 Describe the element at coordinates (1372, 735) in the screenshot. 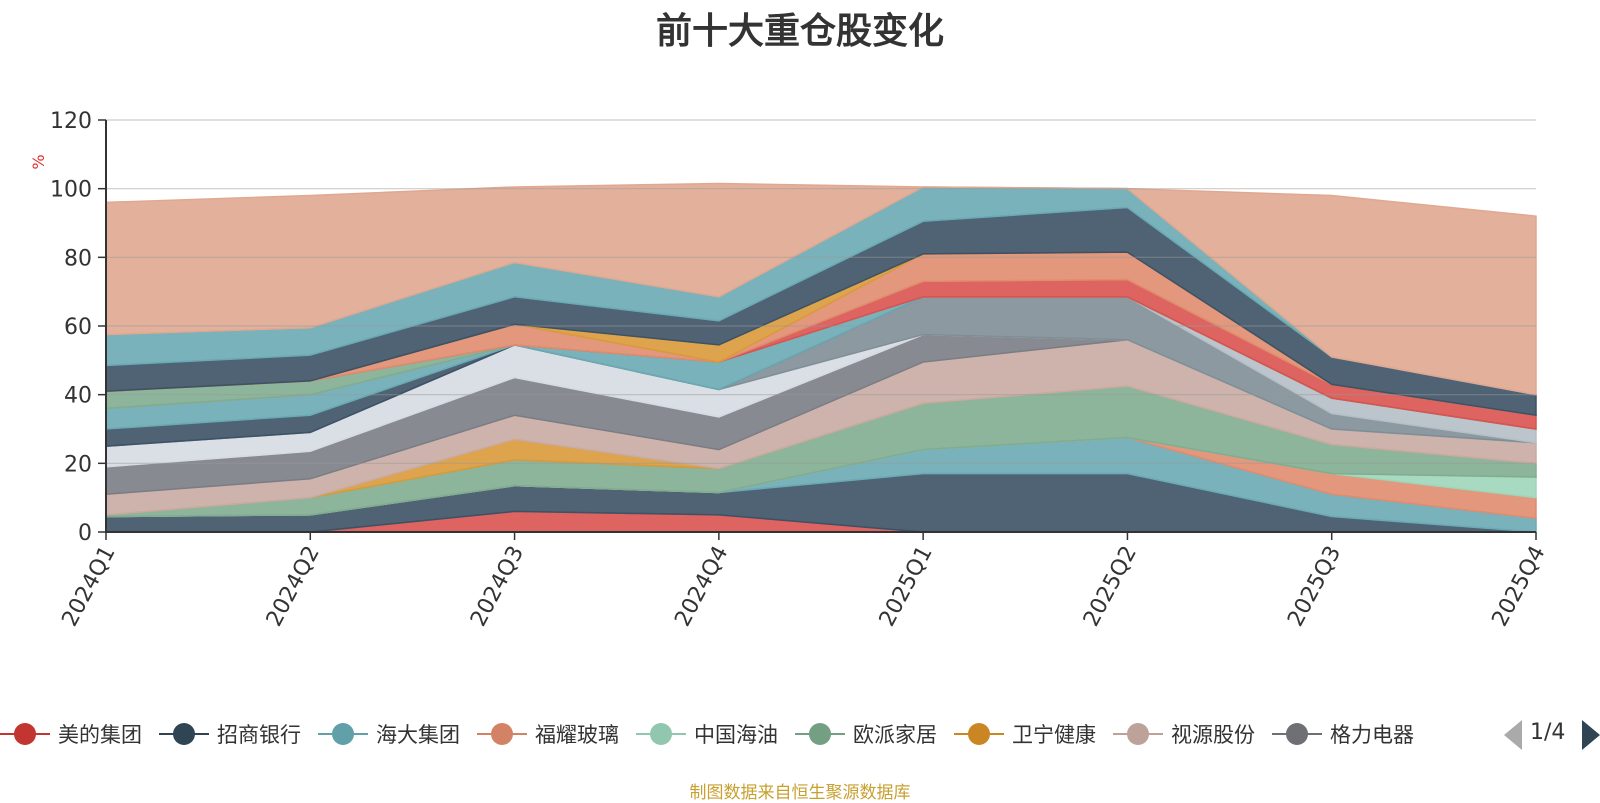

I see `legend-label: 格力电器` at that location.